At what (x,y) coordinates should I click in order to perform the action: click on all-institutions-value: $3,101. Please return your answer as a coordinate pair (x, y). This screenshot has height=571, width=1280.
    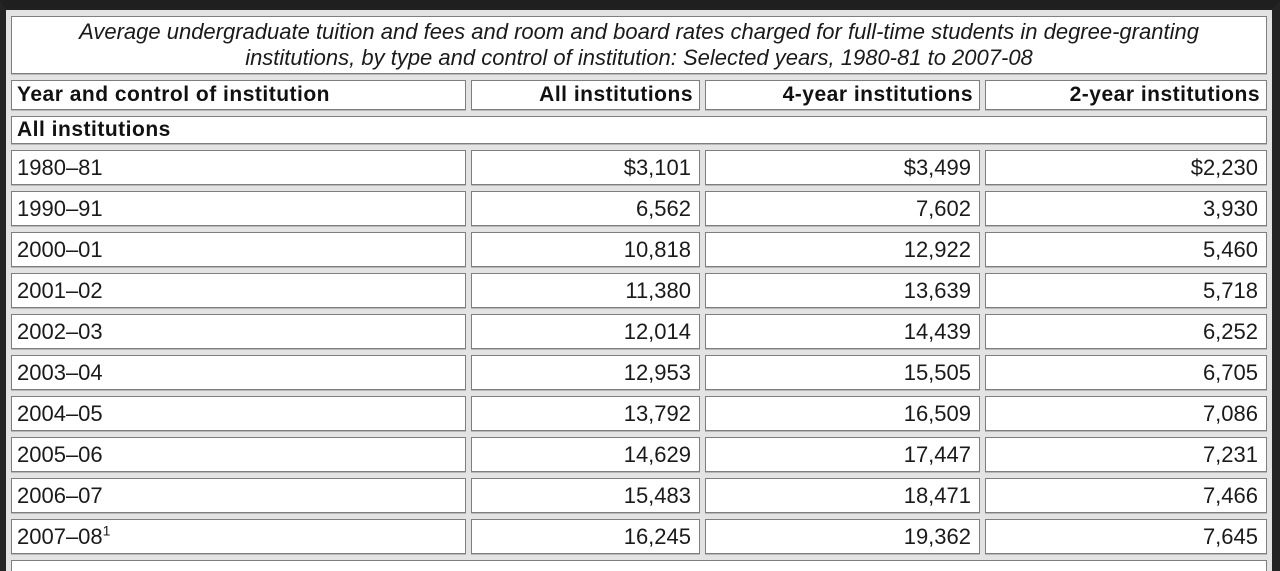
    Looking at the image, I should click on (585, 167).